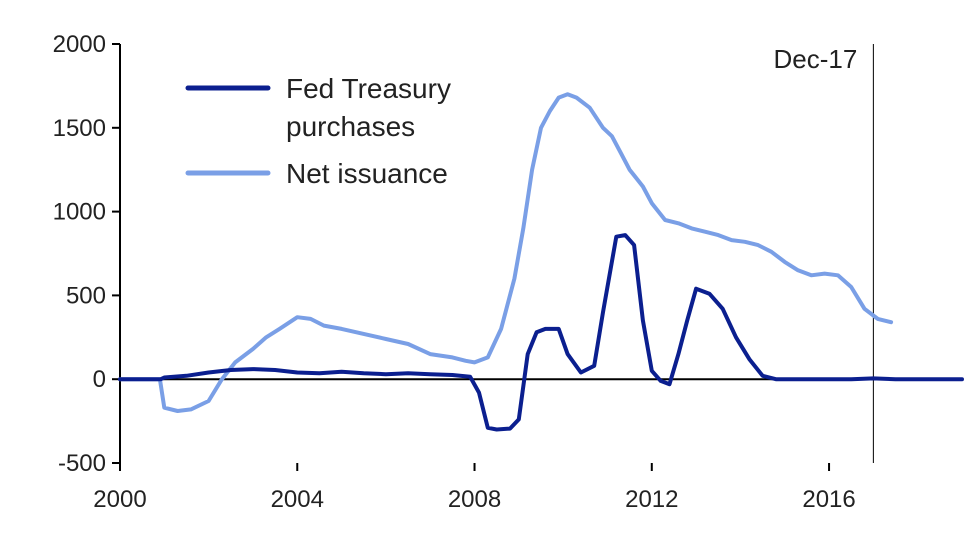 The image size is (979, 556). I want to click on legend: Fed Treasury purchases Net issuance, so click(318, 131).